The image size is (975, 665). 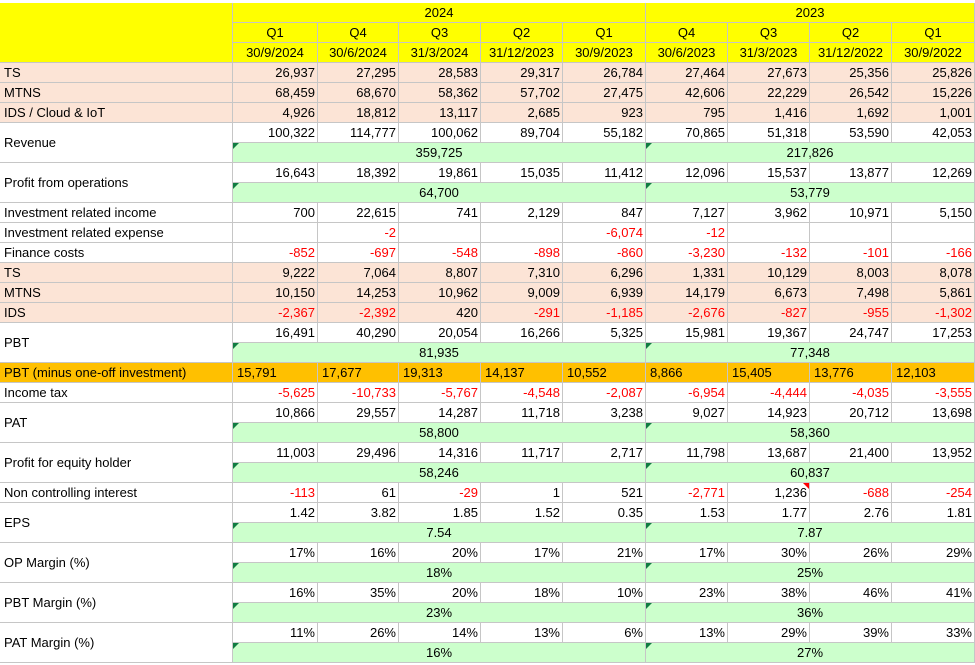 What do you see at coordinates (440, 553) in the screenshot?
I see `value-cell: 20%` at bounding box center [440, 553].